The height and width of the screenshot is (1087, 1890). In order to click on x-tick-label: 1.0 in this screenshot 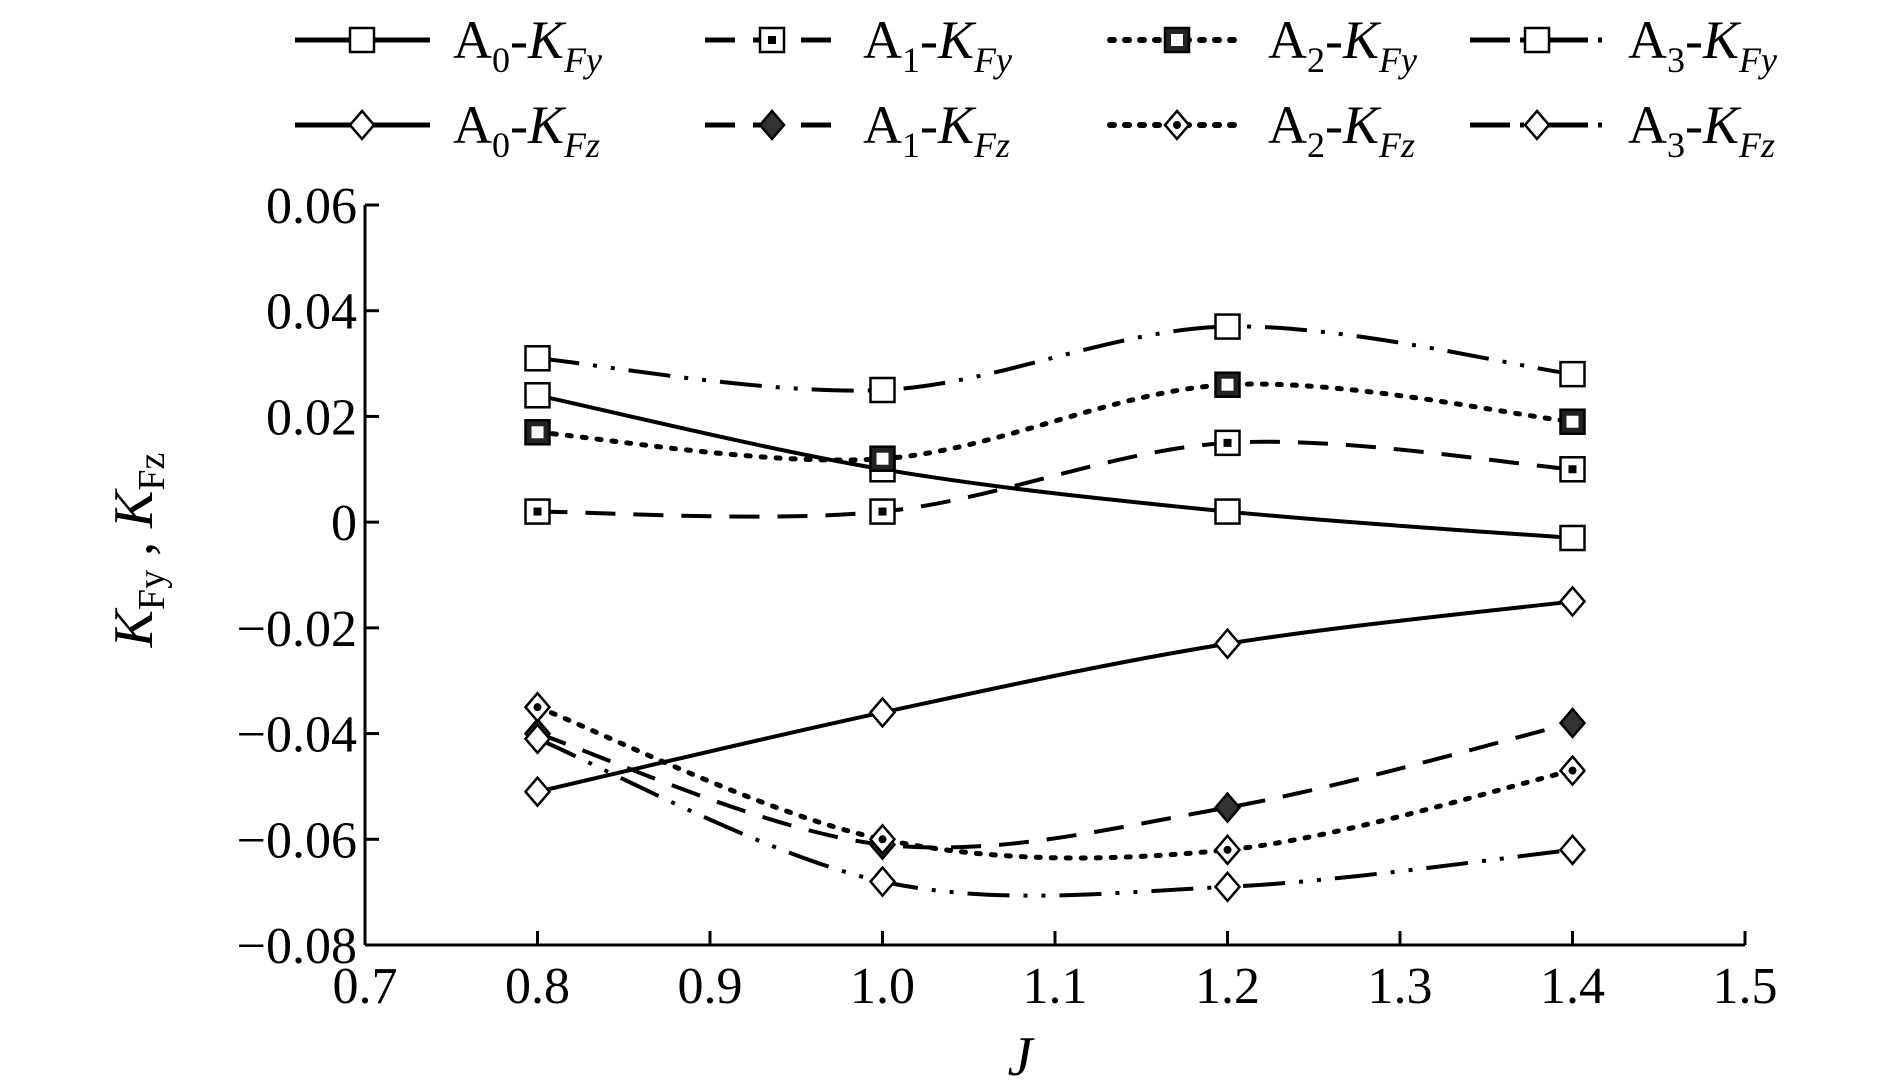, I will do `click(882, 986)`.